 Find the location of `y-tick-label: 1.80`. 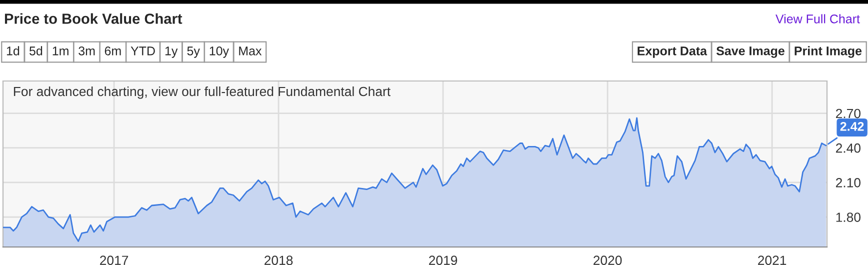

y-tick-label: 1.80 is located at coordinates (848, 217).